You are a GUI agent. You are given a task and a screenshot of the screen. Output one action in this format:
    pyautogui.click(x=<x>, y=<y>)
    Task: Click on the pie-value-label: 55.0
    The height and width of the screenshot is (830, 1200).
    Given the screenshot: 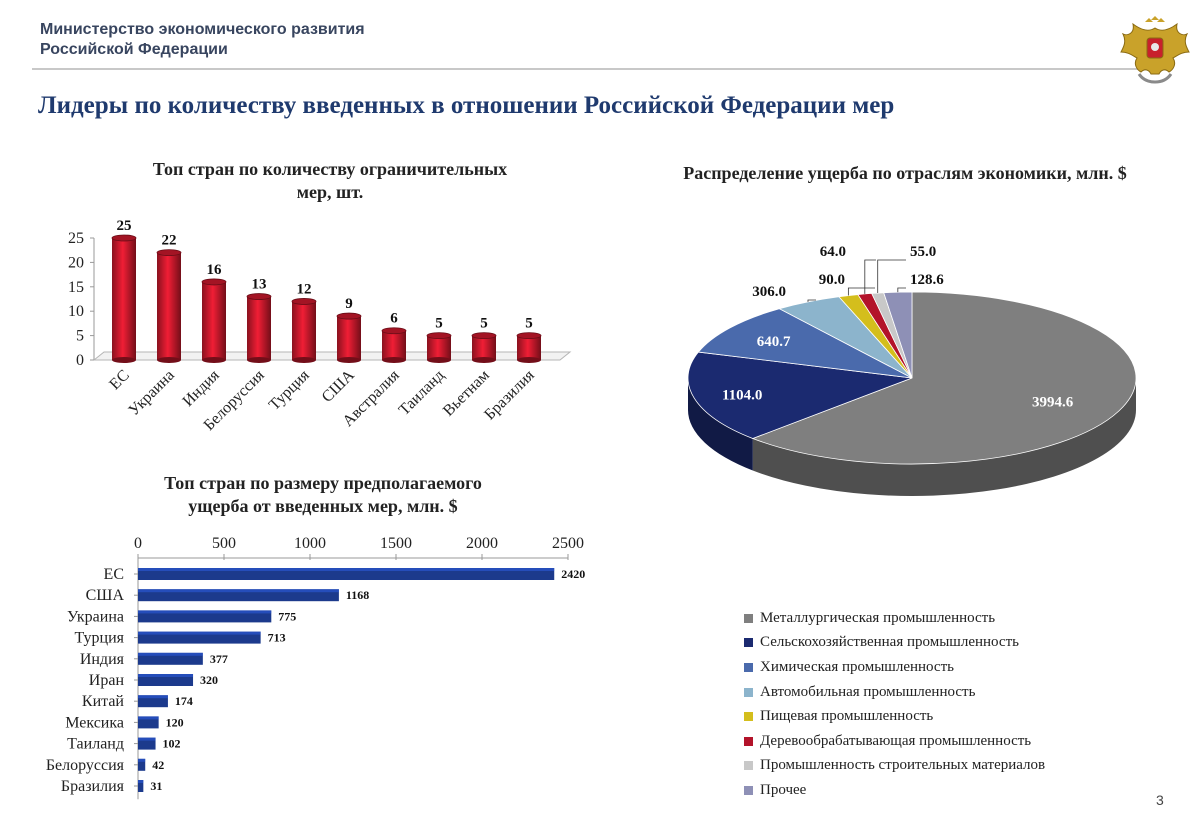 What is the action you would take?
    pyautogui.click(x=923, y=252)
    